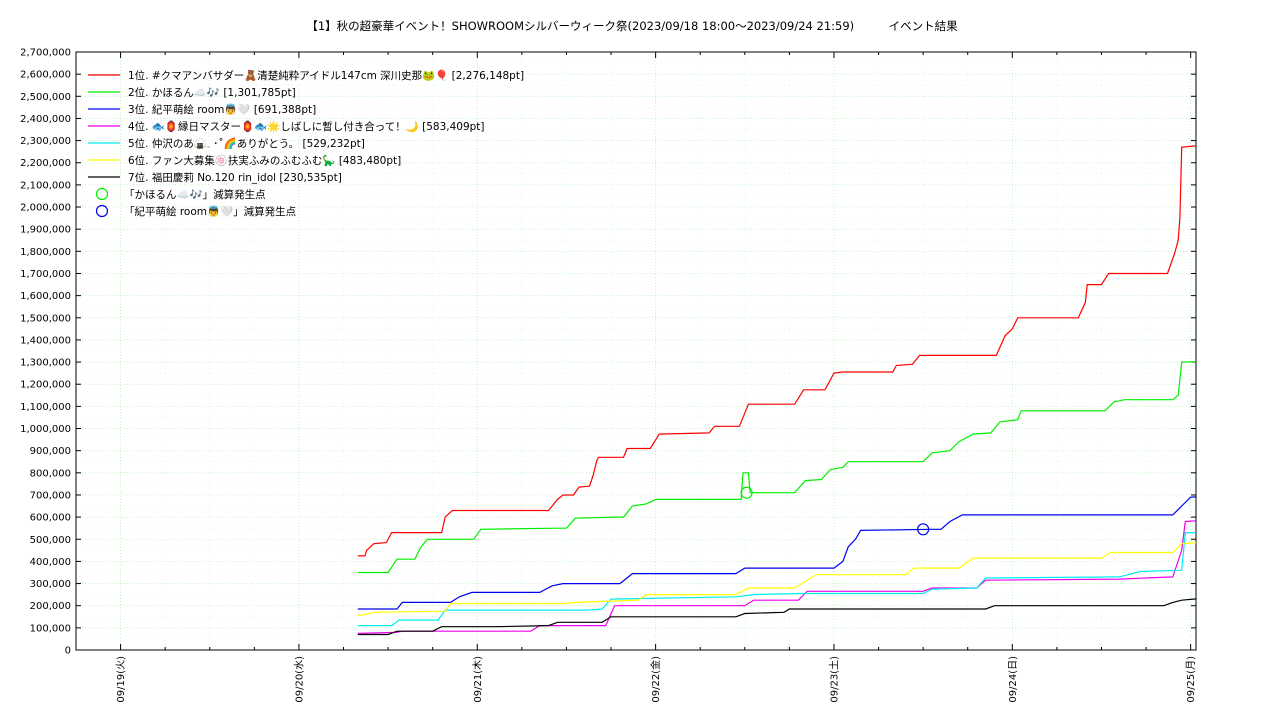 This screenshot has width=1280, height=724. Describe the element at coordinates (45, 75) in the screenshot. I see `y-tick-label: 2,600,000` at that location.